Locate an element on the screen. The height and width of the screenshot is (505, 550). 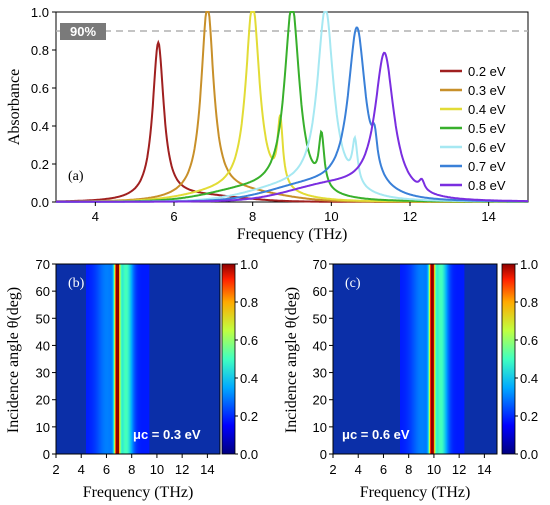
x-tick-label: 6 is located at coordinates (106, 469).